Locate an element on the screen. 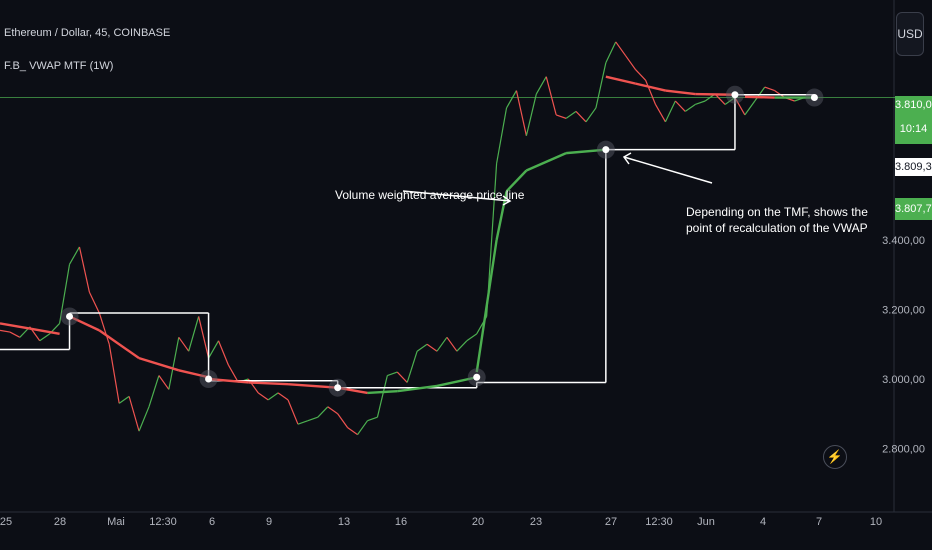 This screenshot has width=932, height=550. x-tick-label: Jun is located at coordinates (706, 522).